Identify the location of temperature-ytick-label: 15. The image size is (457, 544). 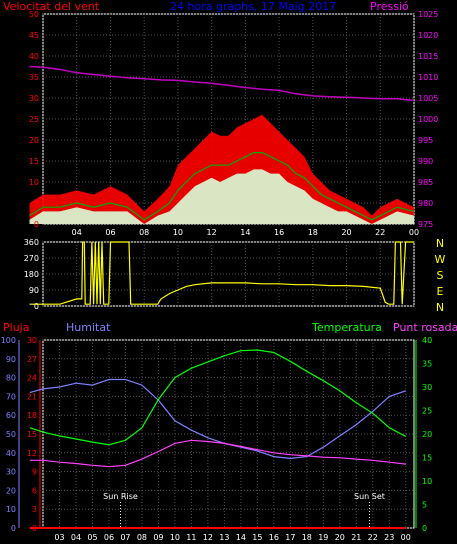
(427, 458).